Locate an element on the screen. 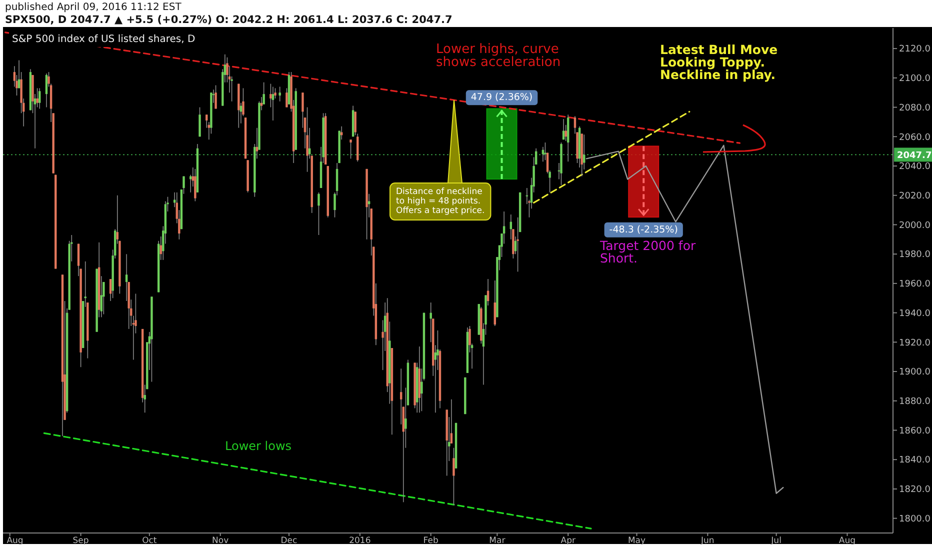 Image resolution: width=932 pixels, height=550 pixels. y-tick-label: 2000.0 is located at coordinates (915, 225).